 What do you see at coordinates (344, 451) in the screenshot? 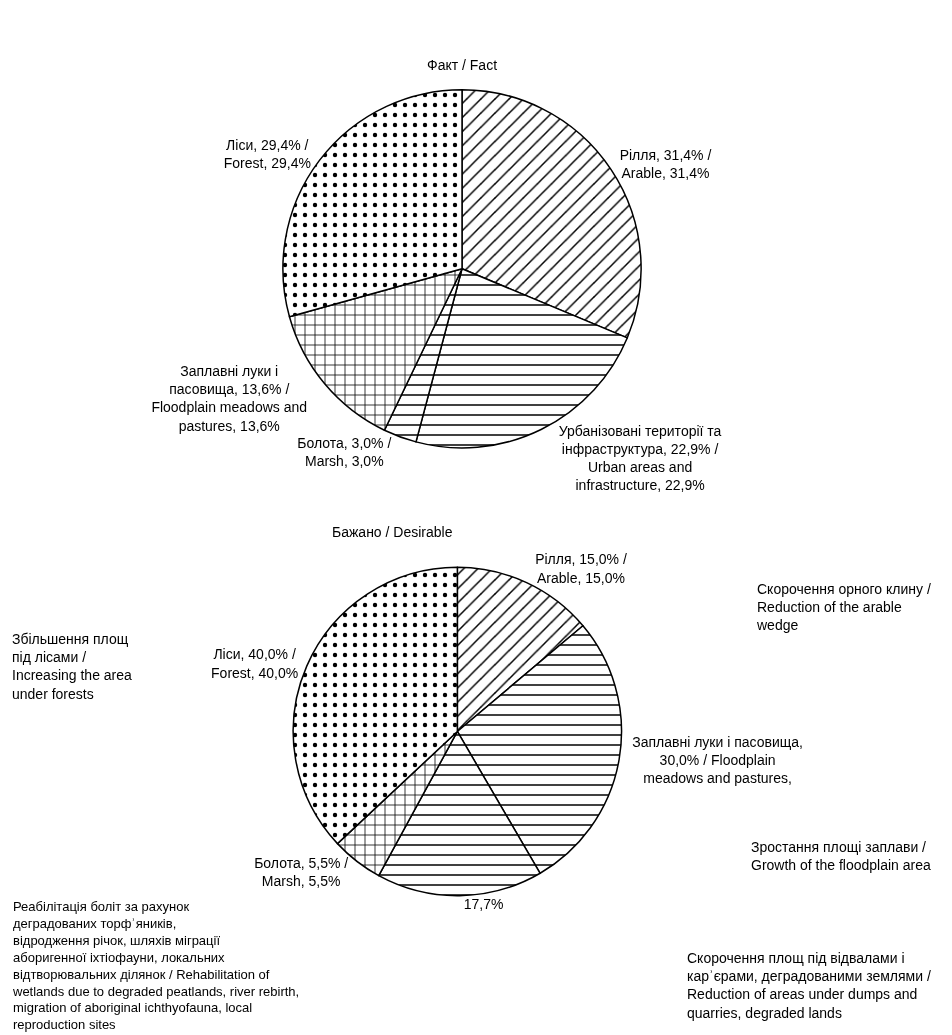
I see `data-label: Болота, 3,0% / Marsh, 3,0%` at bounding box center [344, 451].